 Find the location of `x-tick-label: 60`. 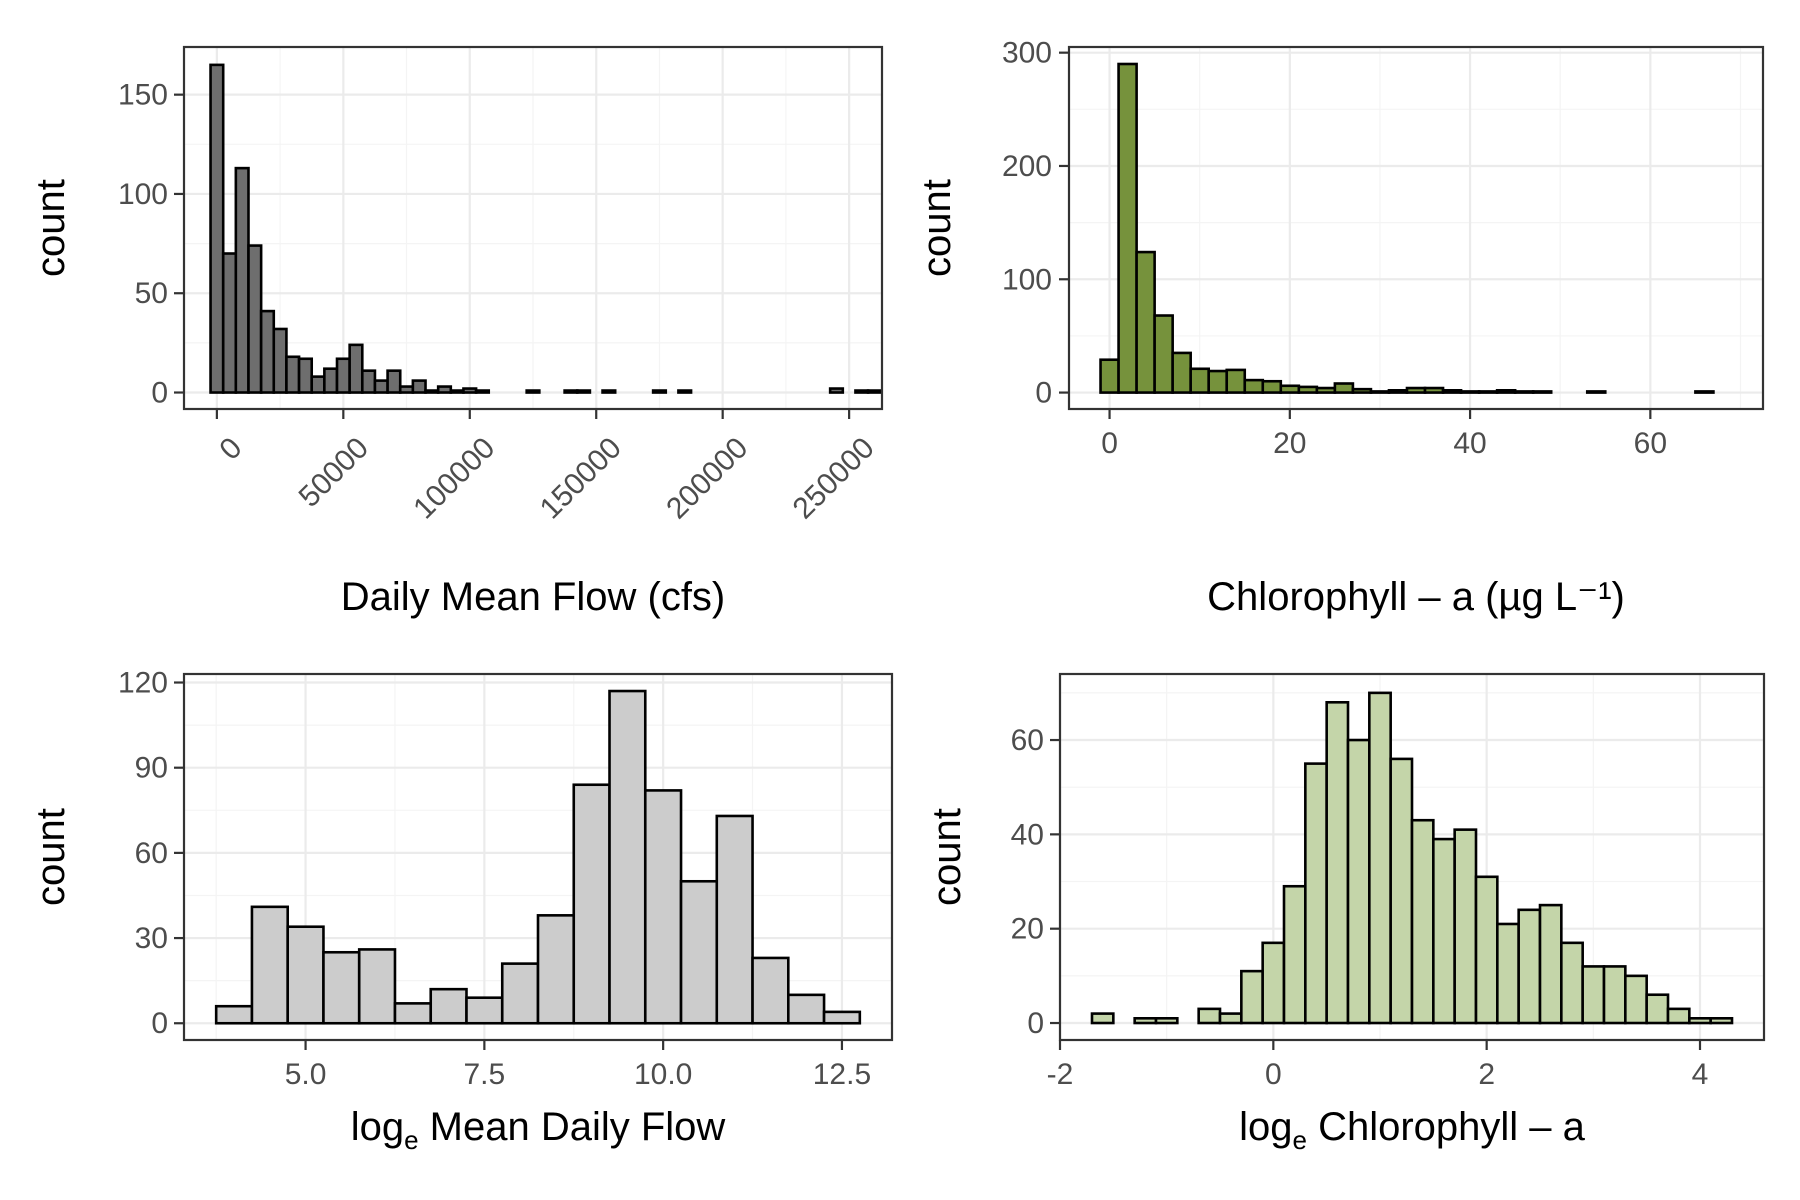

x-tick-label: 60 is located at coordinates (1650, 443).